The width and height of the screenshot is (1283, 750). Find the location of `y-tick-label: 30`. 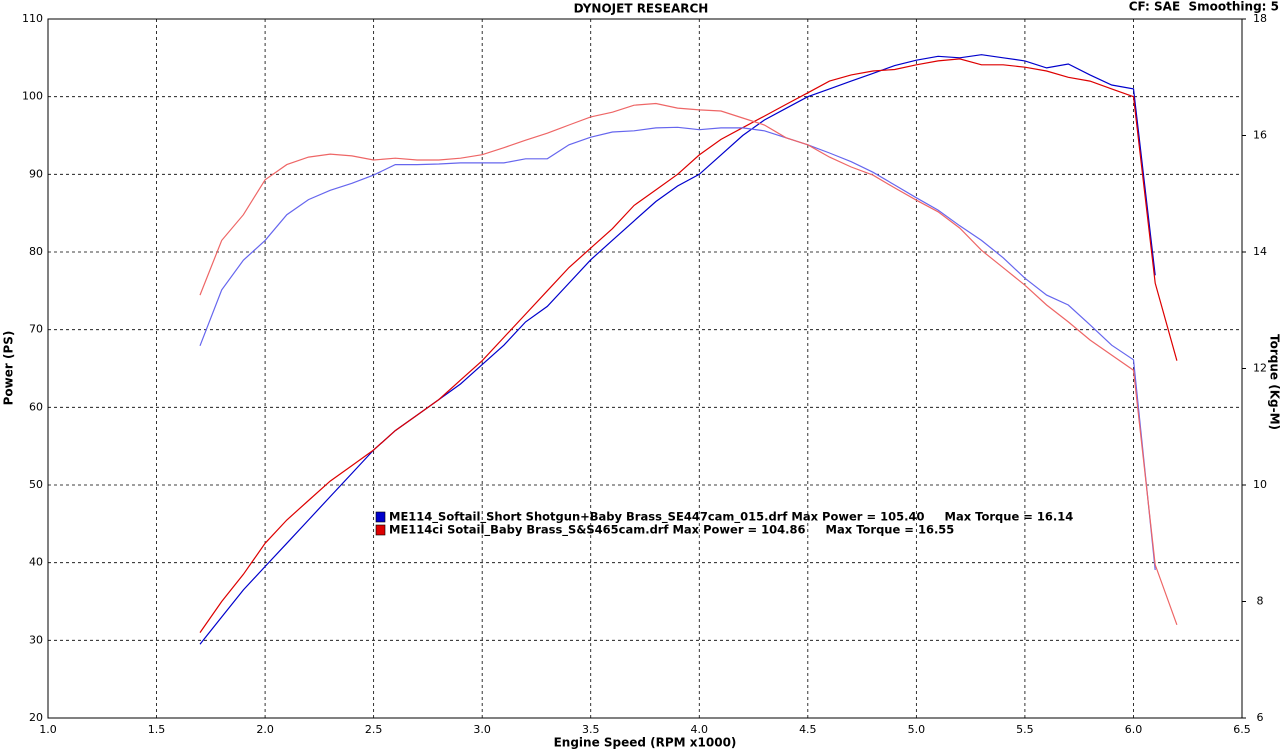

y-tick-label: 30 is located at coordinates (36, 639).